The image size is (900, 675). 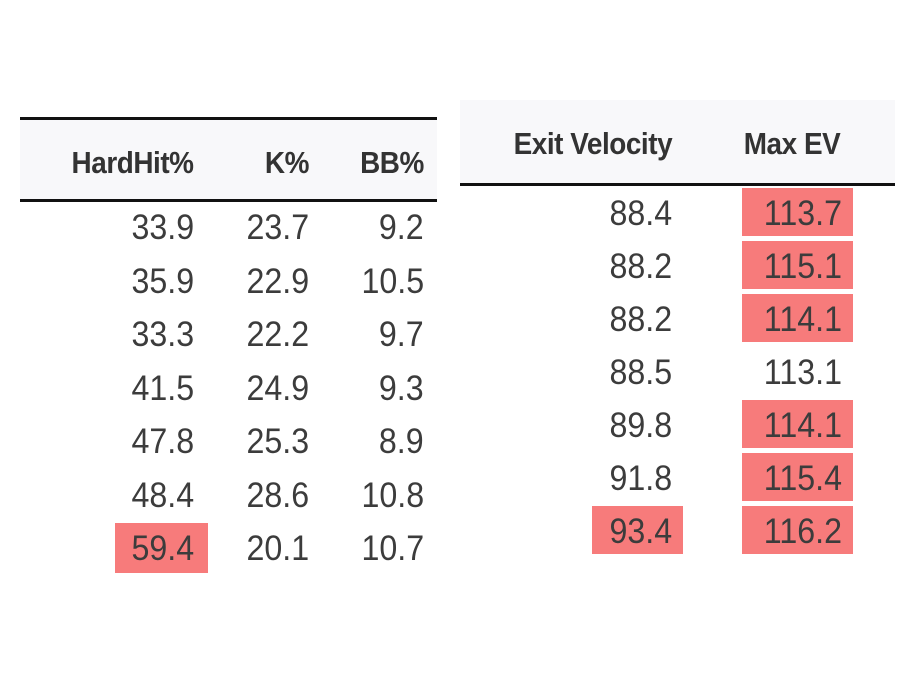 I want to click on cell-max-ev: 113.1, so click(x=802, y=372).